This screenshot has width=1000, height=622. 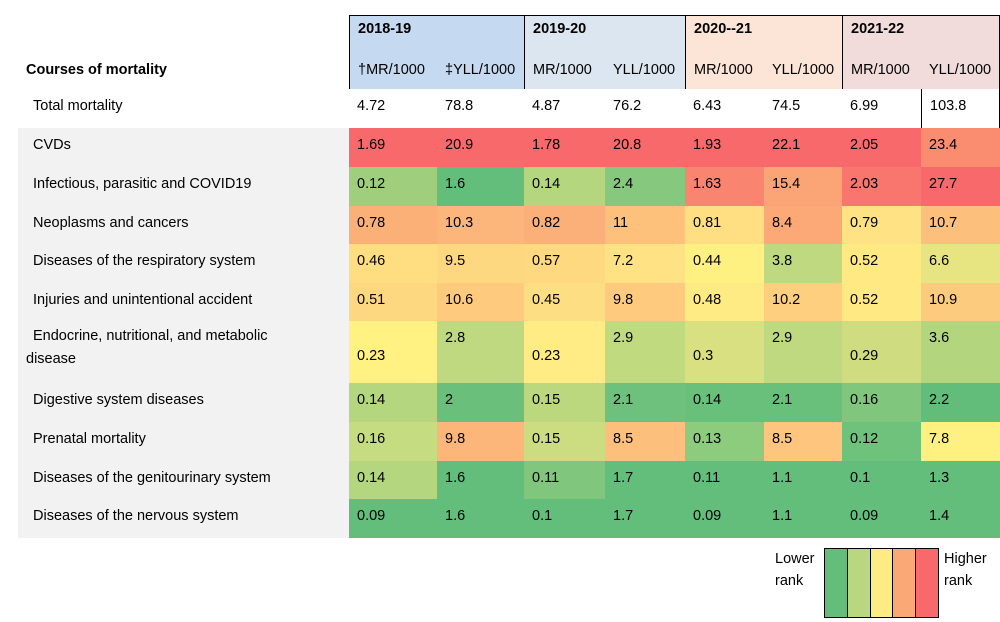 I want to click on value-cell: 20.9, so click(x=480, y=147).